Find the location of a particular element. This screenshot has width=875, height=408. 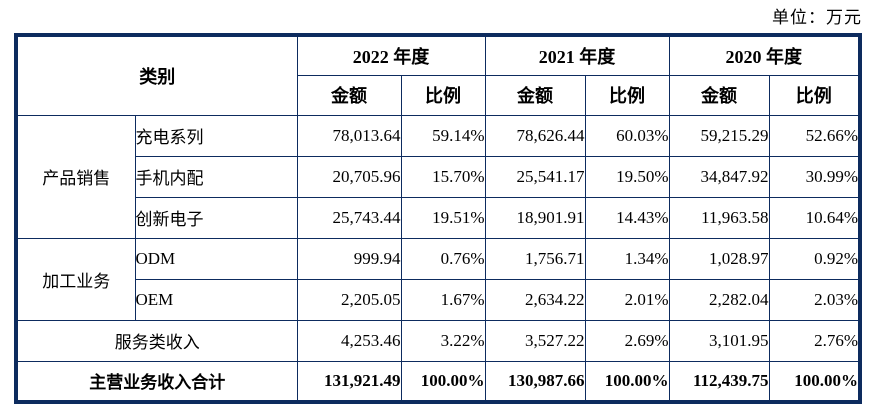

amount-cell-2022: 78,013.64 is located at coordinates (349, 135).